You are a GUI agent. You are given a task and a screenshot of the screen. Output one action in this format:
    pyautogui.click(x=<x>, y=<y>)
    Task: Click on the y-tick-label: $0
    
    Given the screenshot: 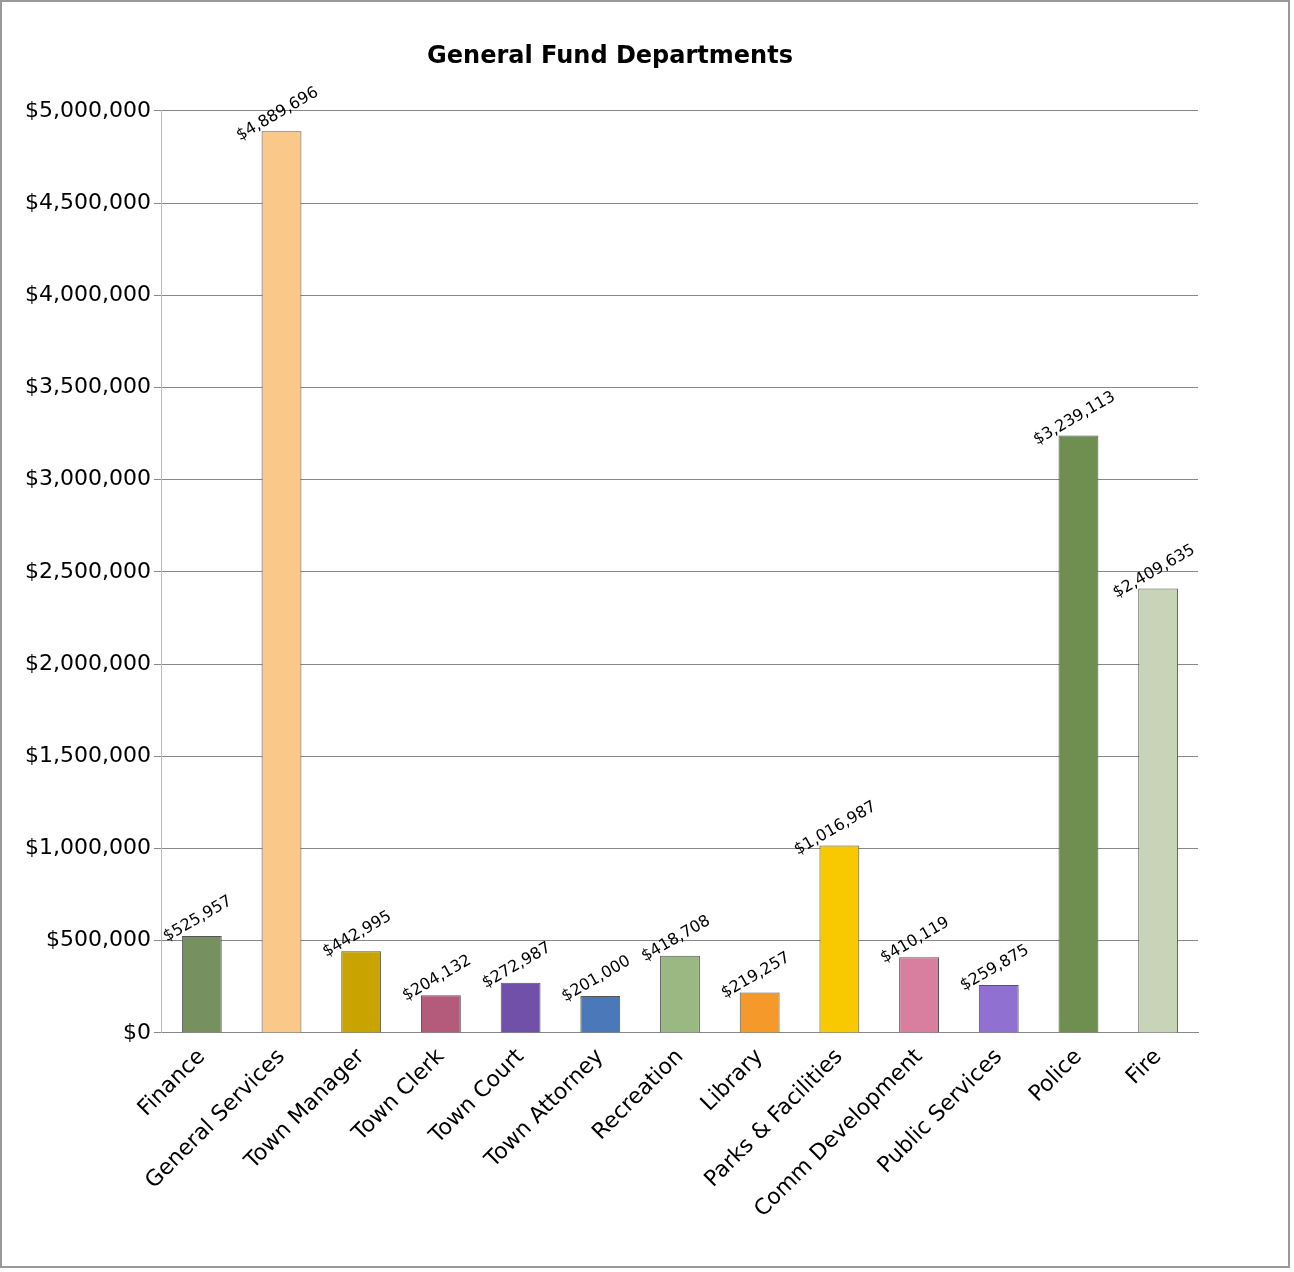 What is the action you would take?
    pyautogui.click(x=136, y=1031)
    